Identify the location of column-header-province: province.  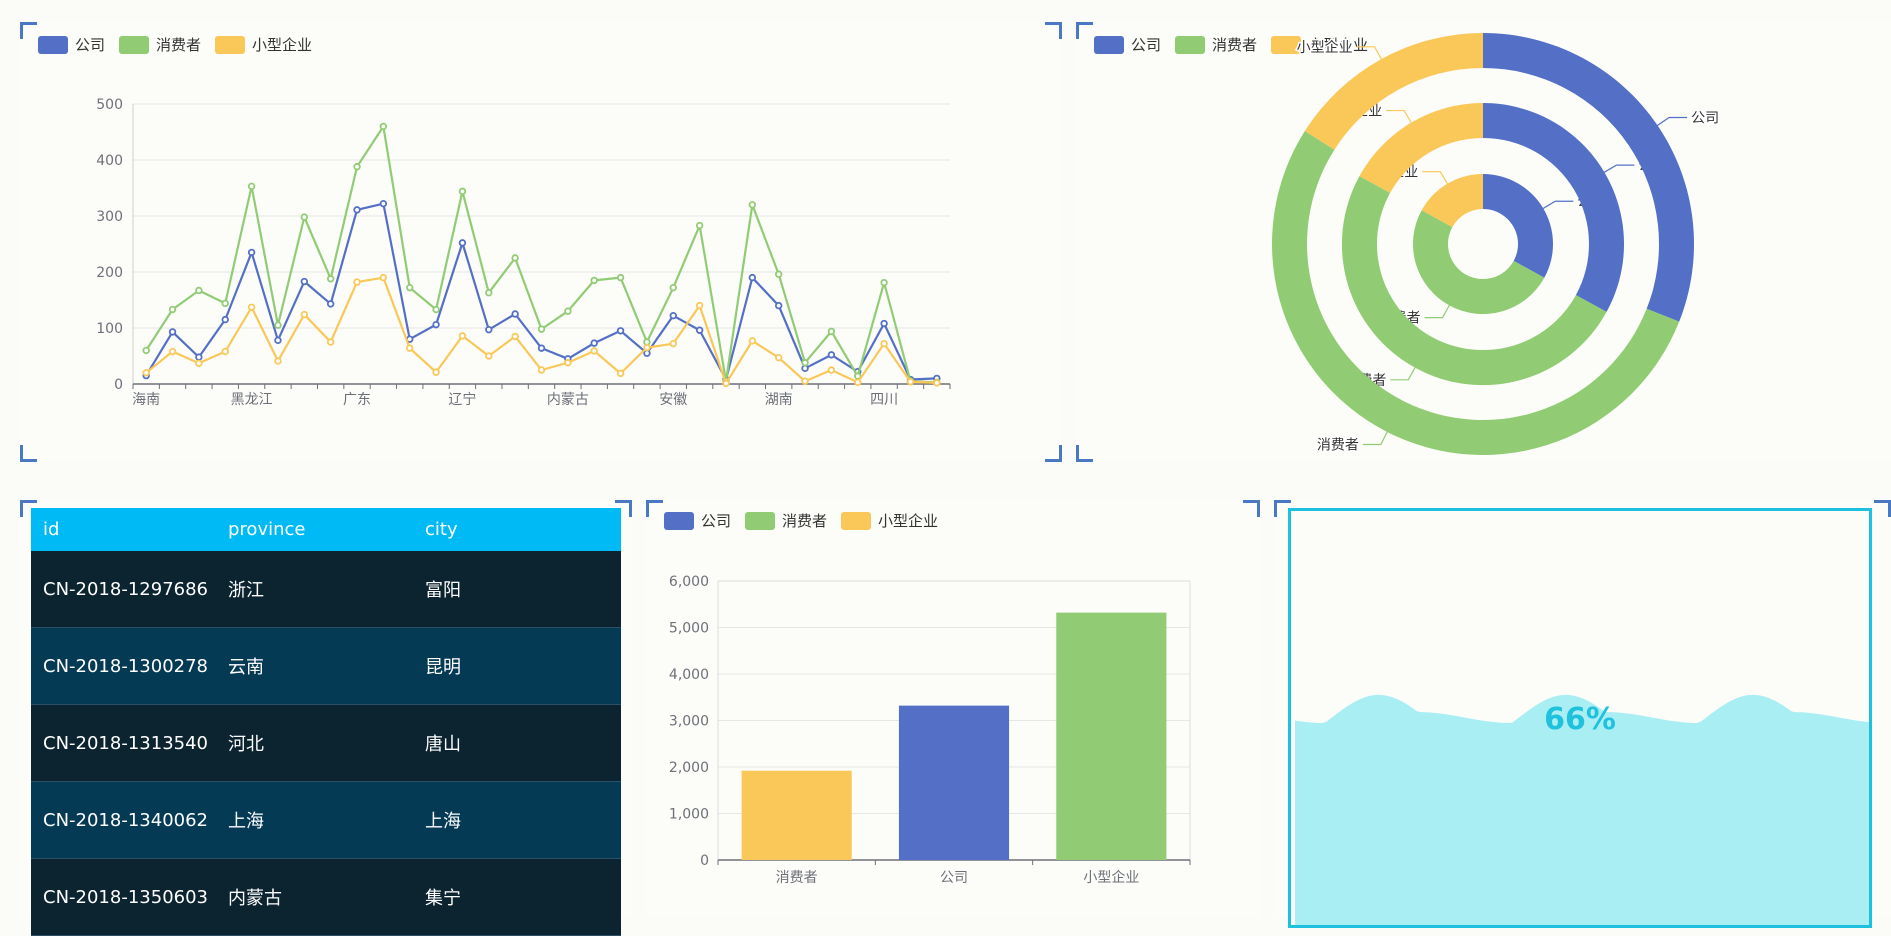
(267, 529).